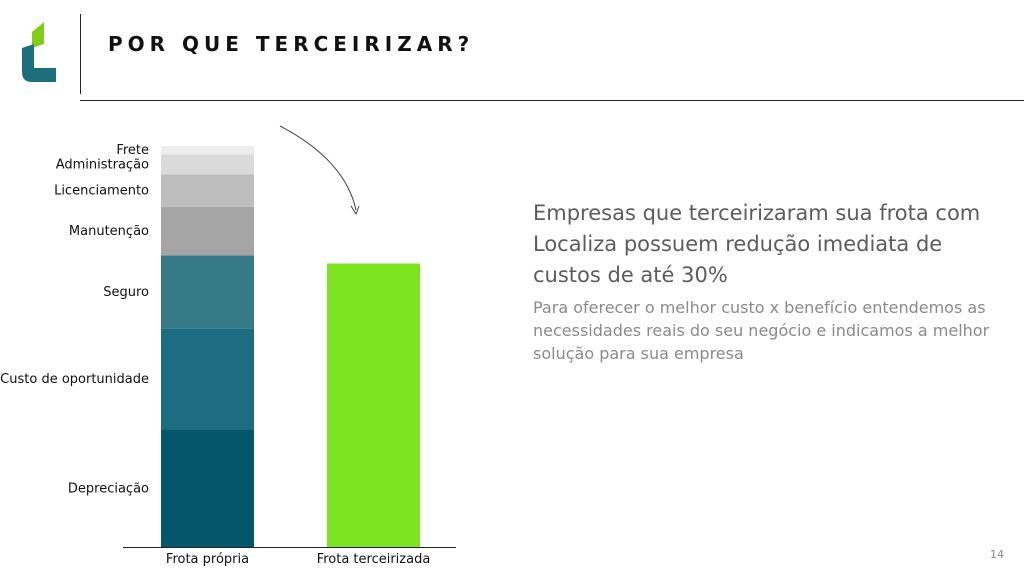 The height and width of the screenshot is (575, 1024). What do you see at coordinates (207, 292) in the screenshot?
I see `bar-frota-propria-seguro` at bounding box center [207, 292].